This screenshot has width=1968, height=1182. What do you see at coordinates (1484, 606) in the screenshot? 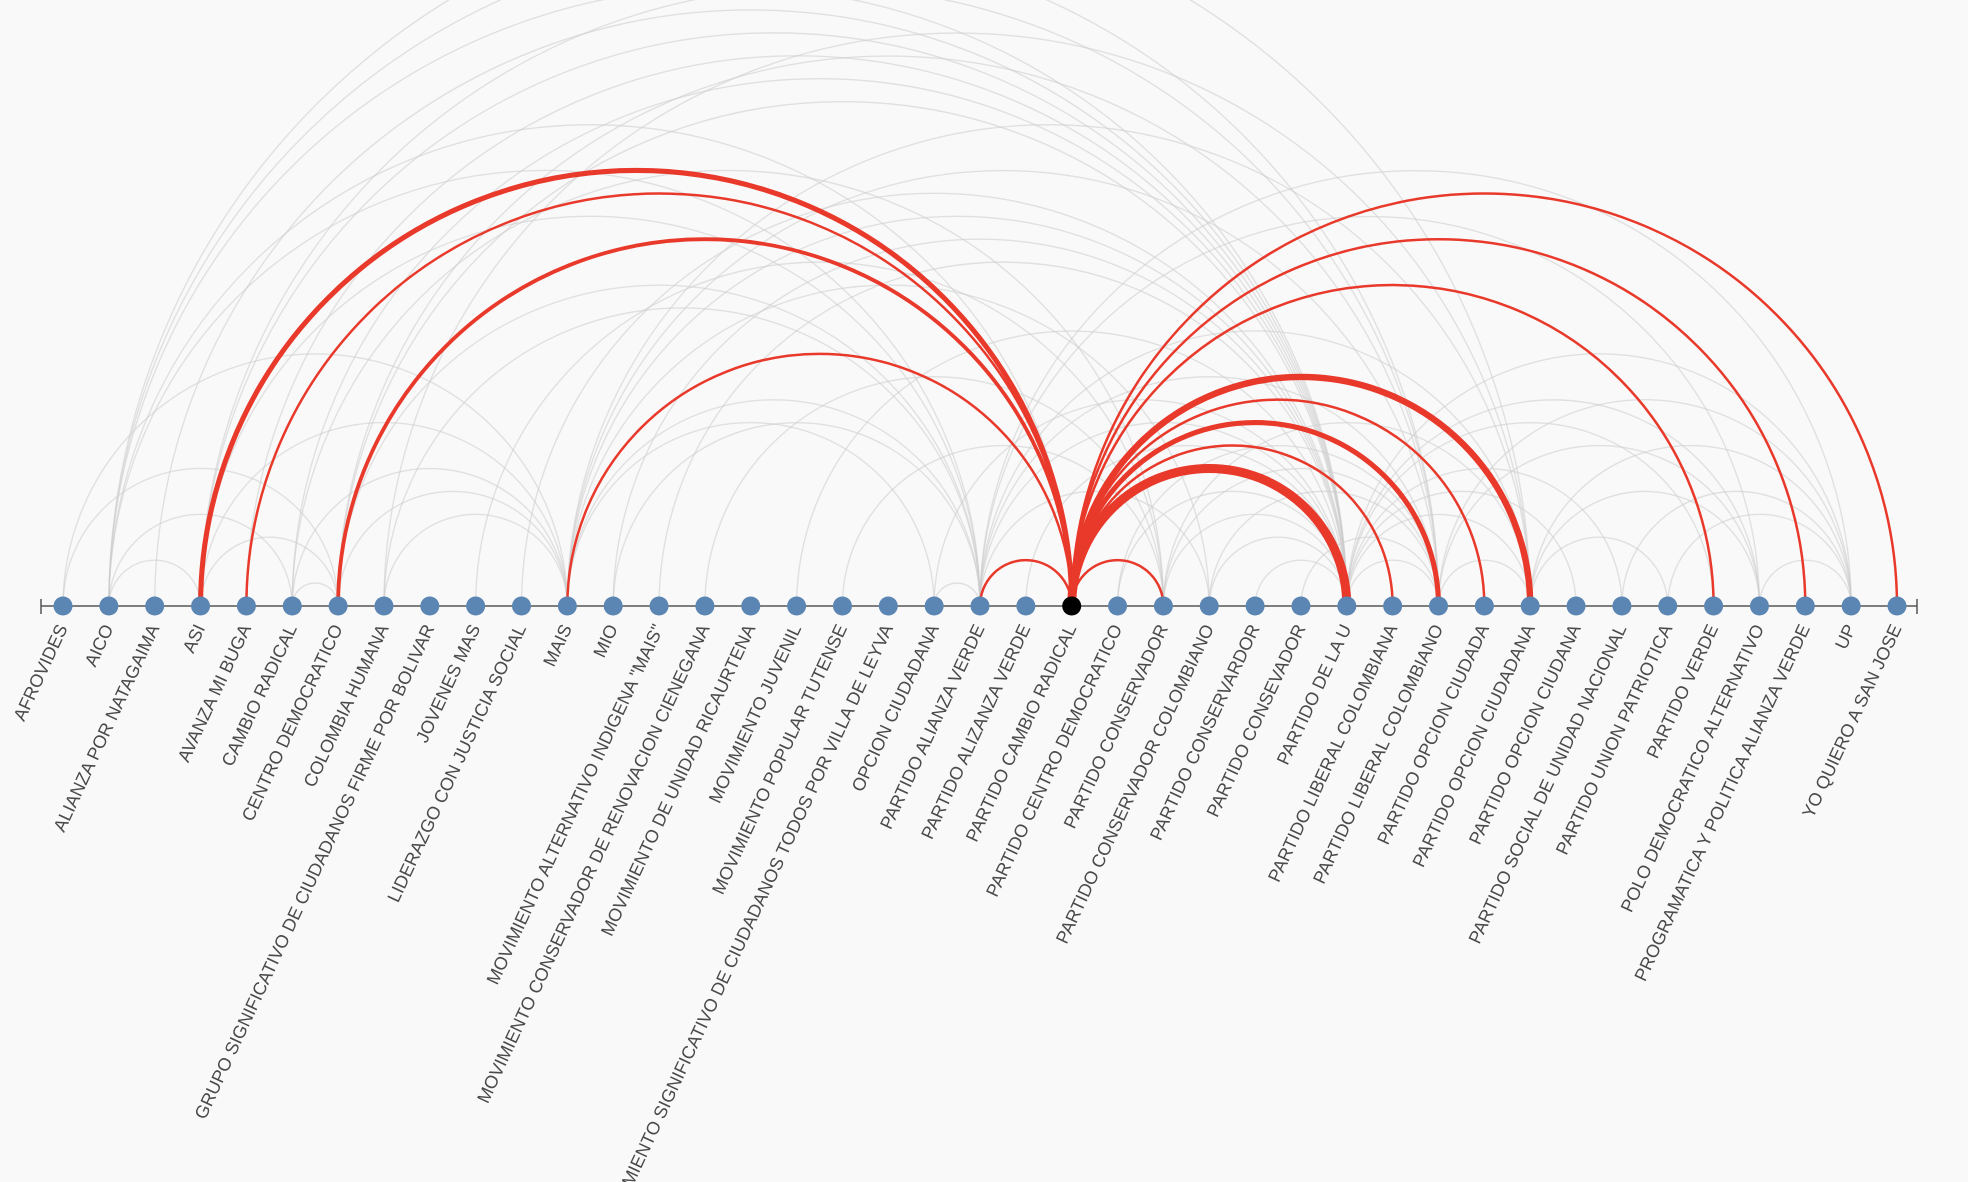
I see `node-partido-opcion-ciudada` at bounding box center [1484, 606].